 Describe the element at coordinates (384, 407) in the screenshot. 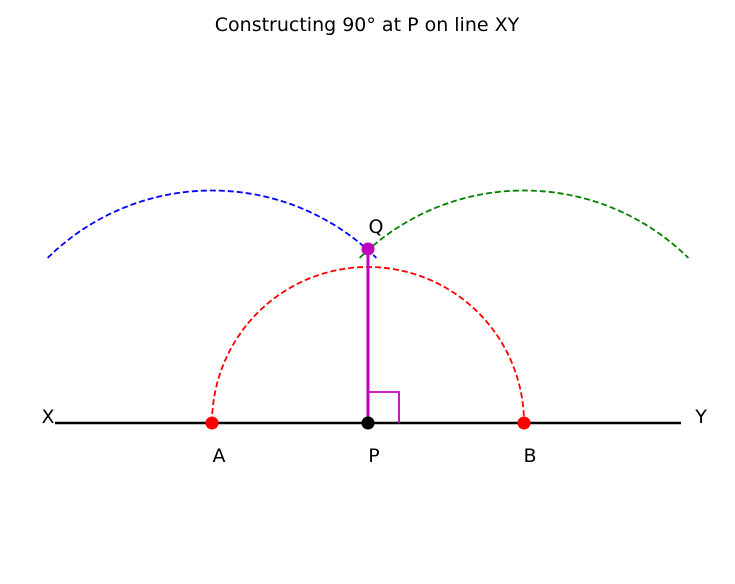

I see `right-angle-marker` at that location.